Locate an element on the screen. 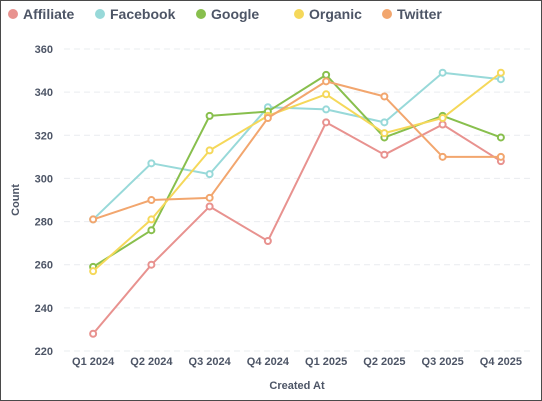 This screenshot has height=401, width=542. x-tick-label: Q4 2024 is located at coordinates (268, 362).